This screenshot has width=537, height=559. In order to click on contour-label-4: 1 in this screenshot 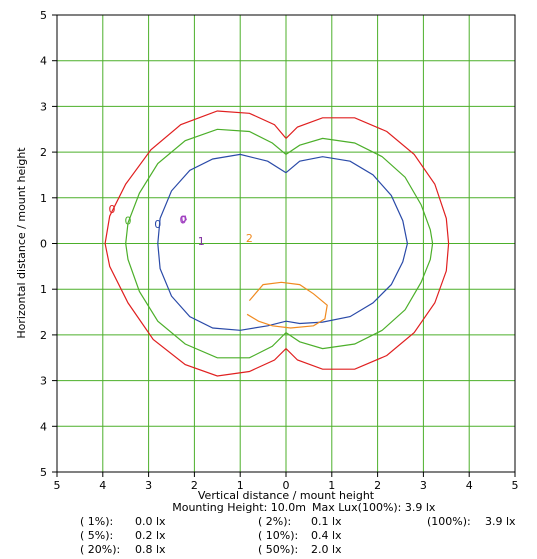, I will do `click(201, 241)`.